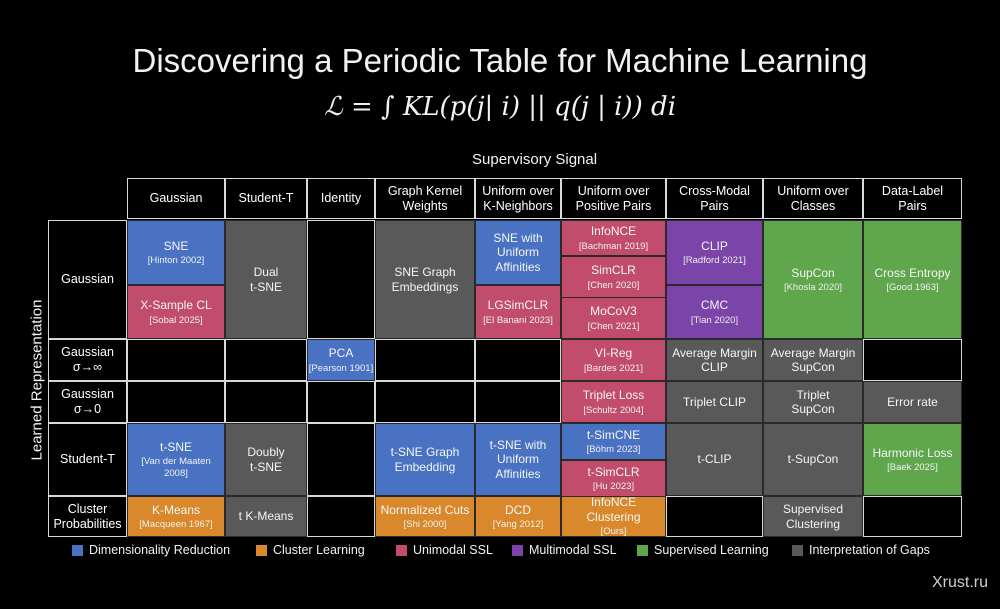 The width and height of the screenshot is (1000, 609). What do you see at coordinates (959, 582) in the screenshot?
I see `watermark: Xrust.ru` at bounding box center [959, 582].